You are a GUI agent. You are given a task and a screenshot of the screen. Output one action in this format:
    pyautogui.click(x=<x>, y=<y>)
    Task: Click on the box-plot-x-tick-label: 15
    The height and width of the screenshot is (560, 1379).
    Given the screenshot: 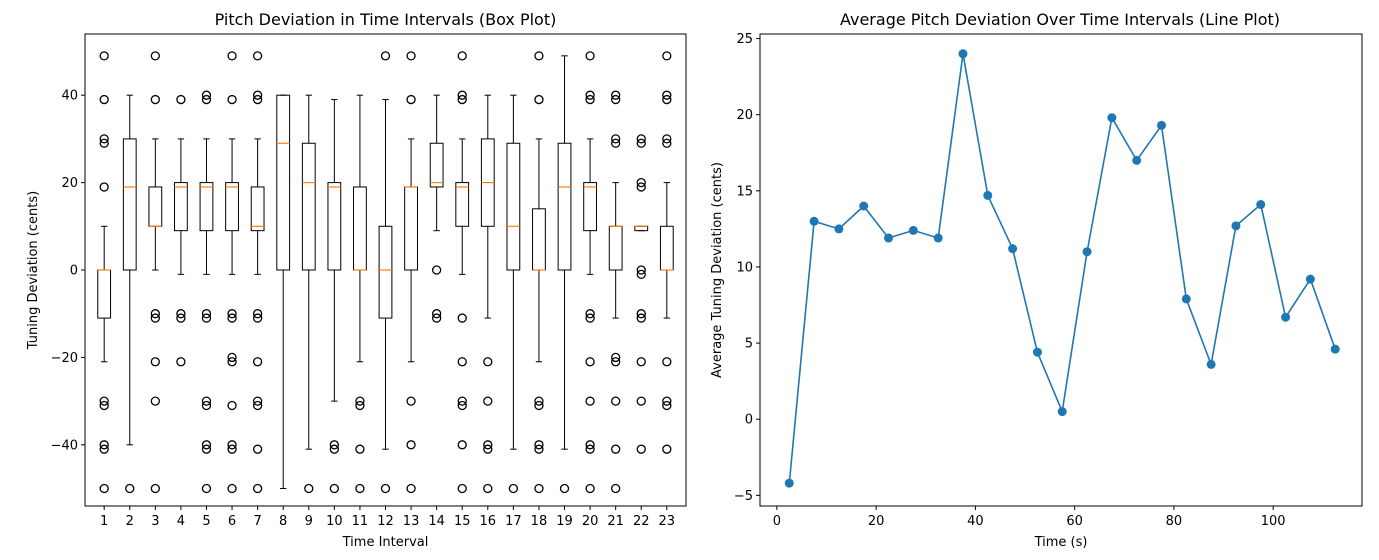 What is the action you would take?
    pyautogui.click(x=462, y=521)
    